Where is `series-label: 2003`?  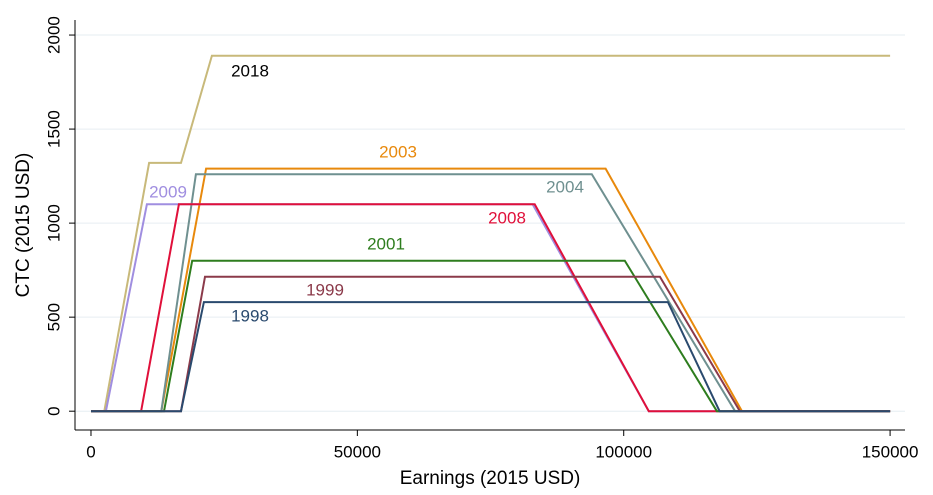 series-label: 2003 is located at coordinates (398, 151).